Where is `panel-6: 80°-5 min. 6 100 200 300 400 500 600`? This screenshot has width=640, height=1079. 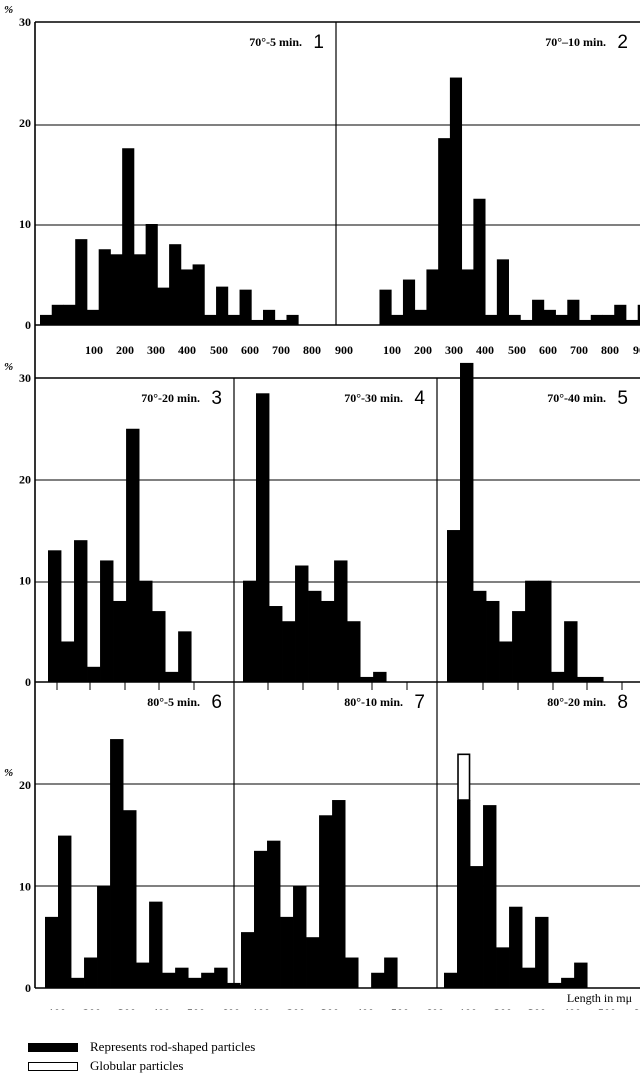 panel-6: 80°-5 min. 6 100 200 300 400 500 600 is located at coordinates (156, 851).